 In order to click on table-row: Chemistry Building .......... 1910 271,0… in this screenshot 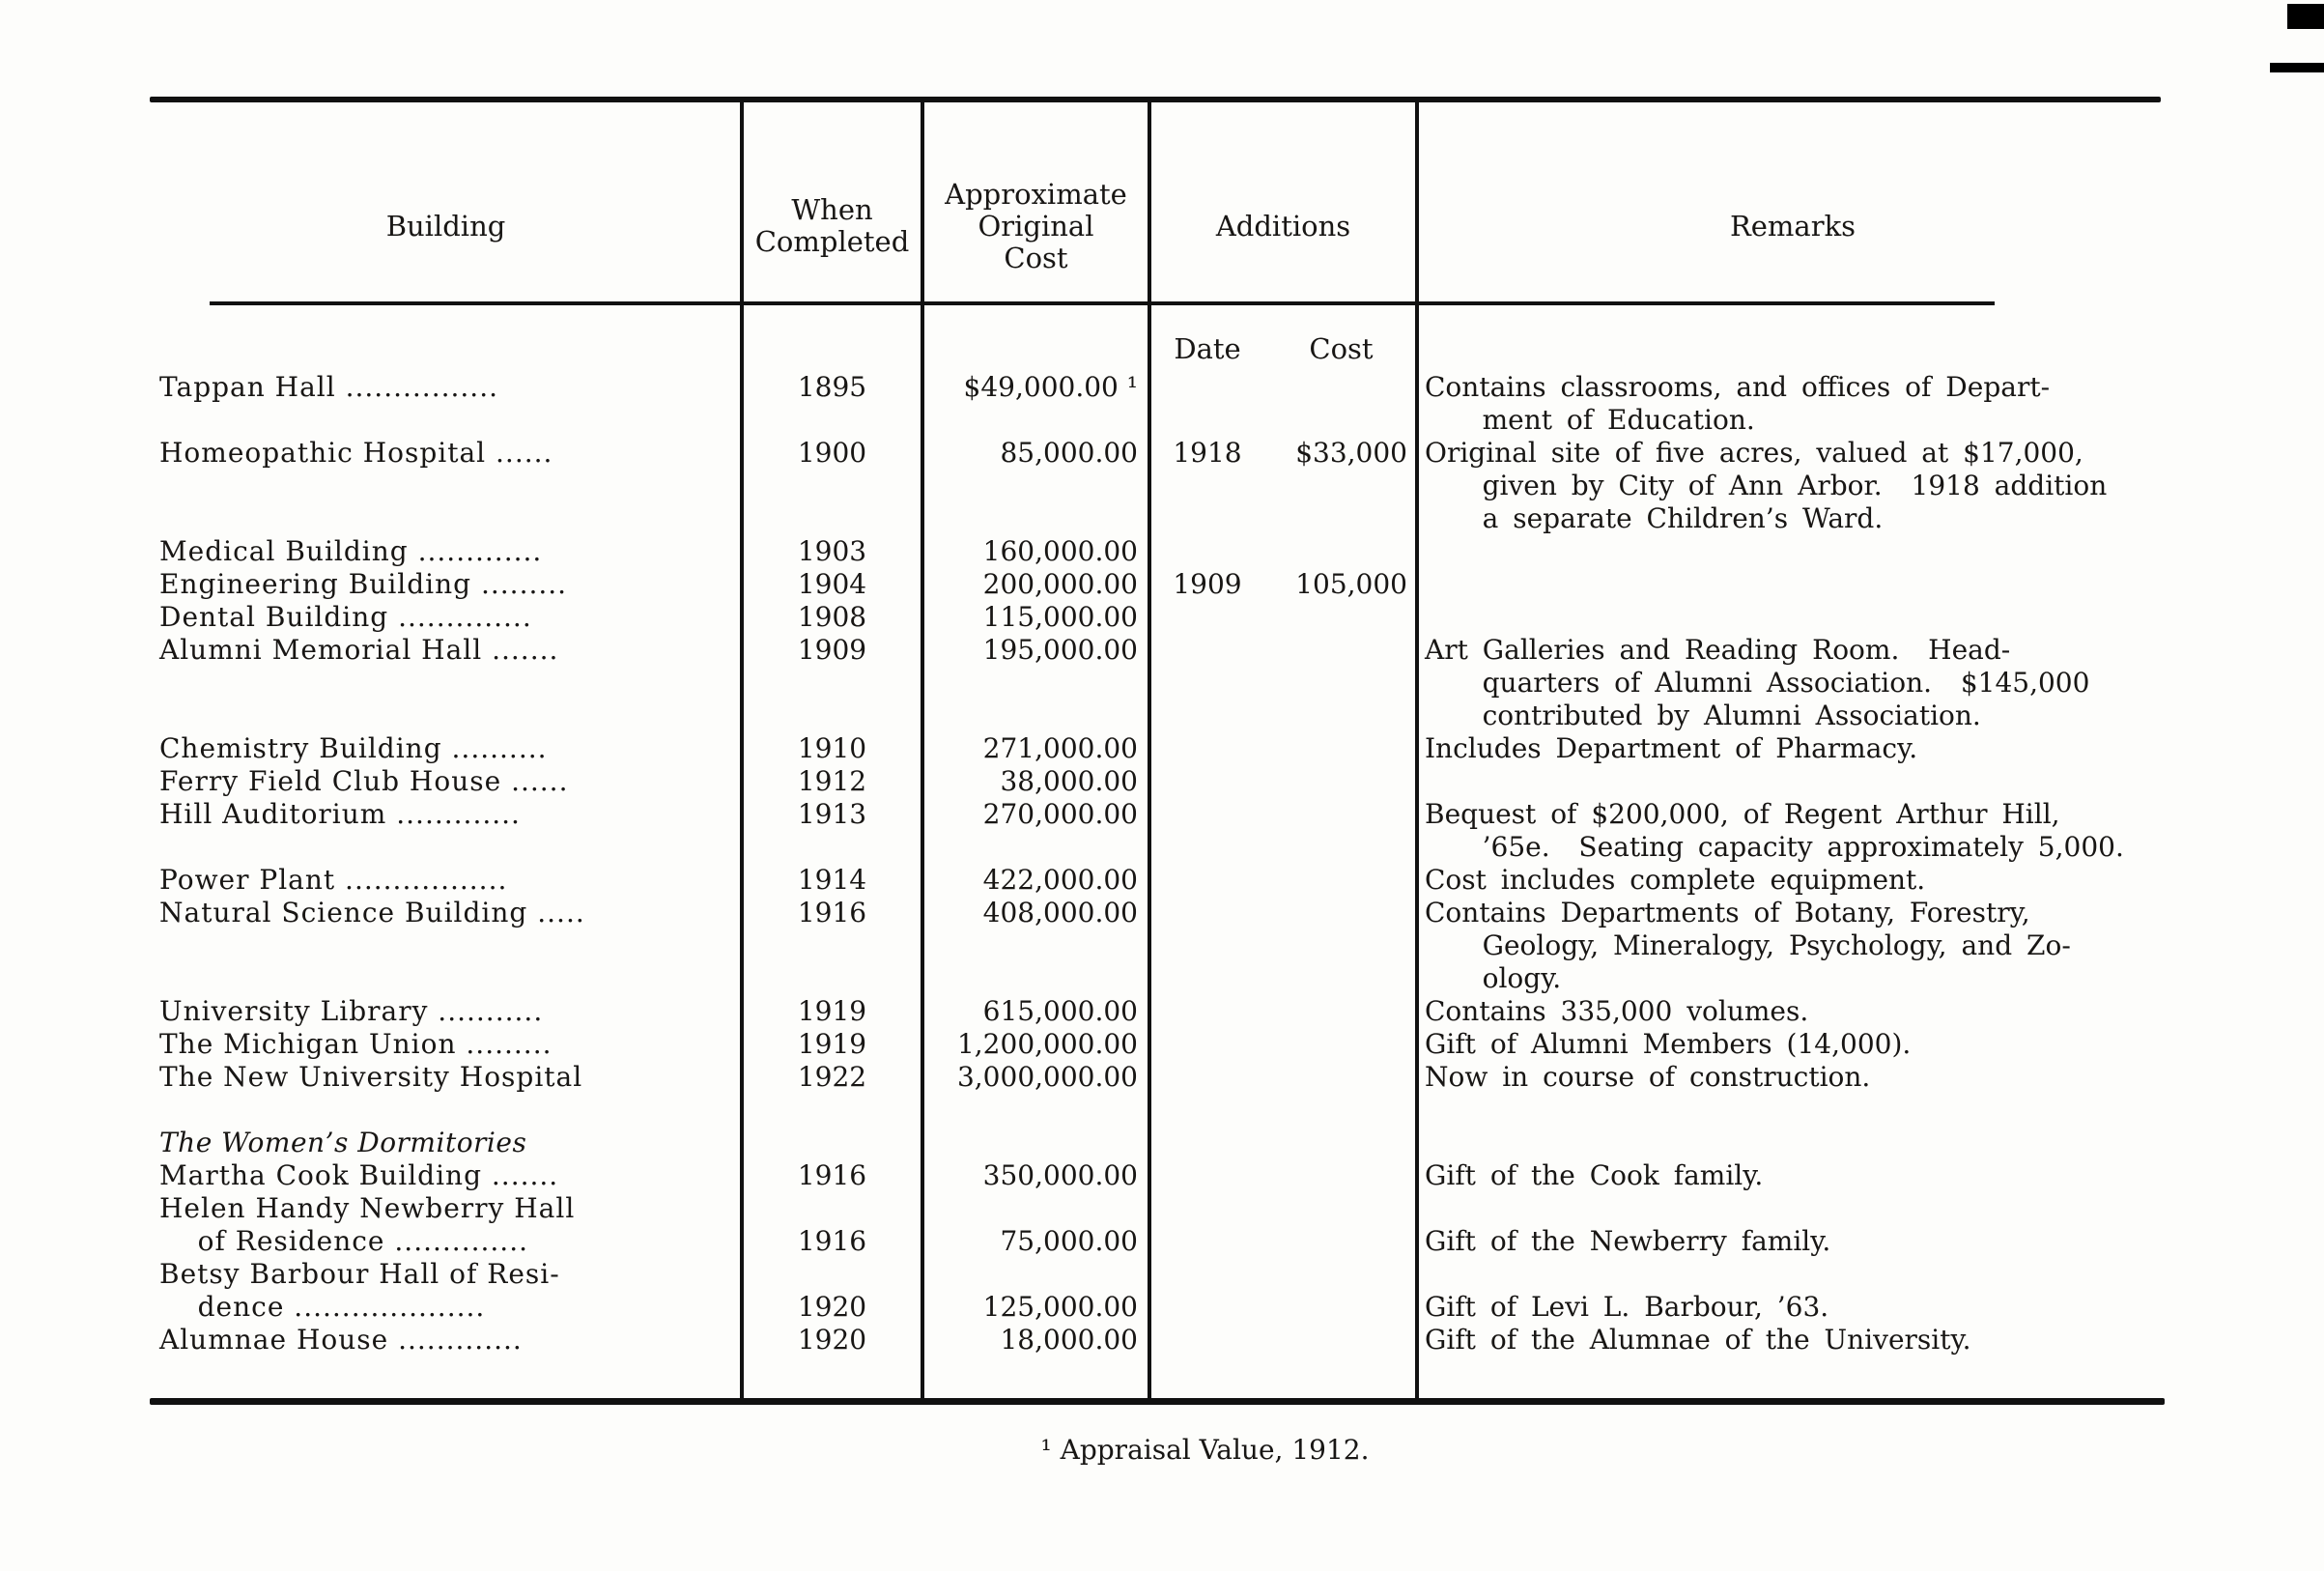, I will do `click(1159, 748)`.